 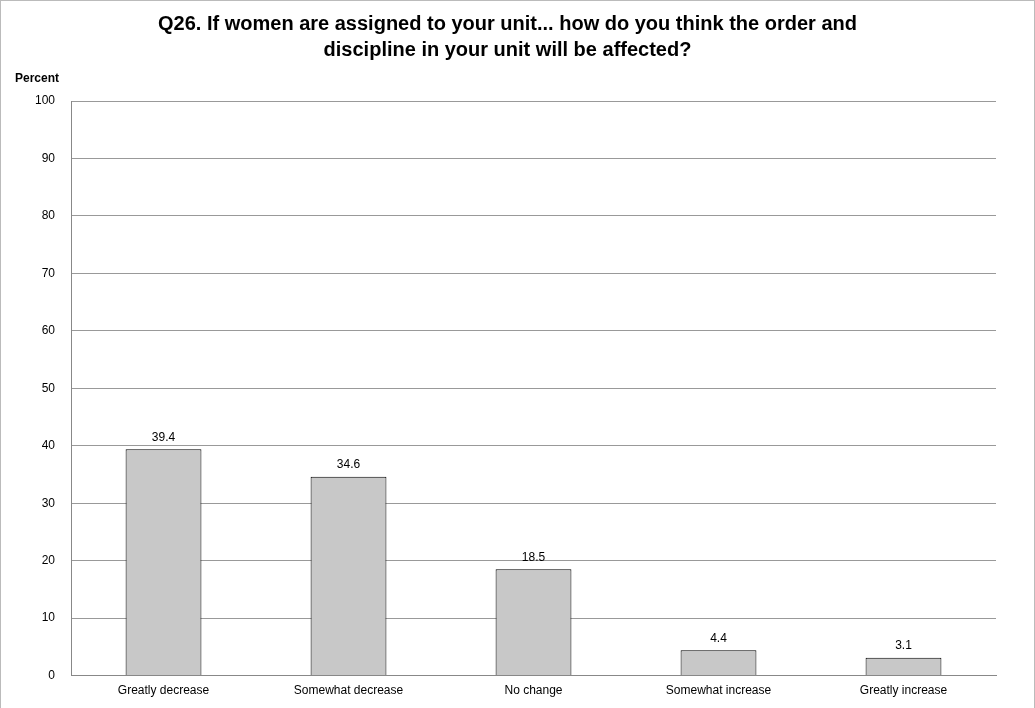 What do you see at coordinates (45, 100) in the screenshot?
I see `y-tick-label: 100` at bounding box center [45, 100].